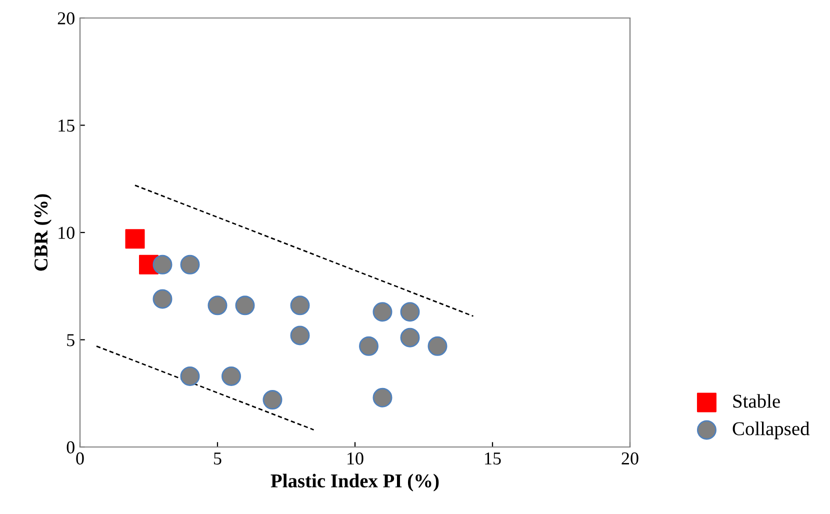 This screenshot has height=514, width=830. I want to click on x-axis-title: Plastic Index PI (%), so click(354, 483).